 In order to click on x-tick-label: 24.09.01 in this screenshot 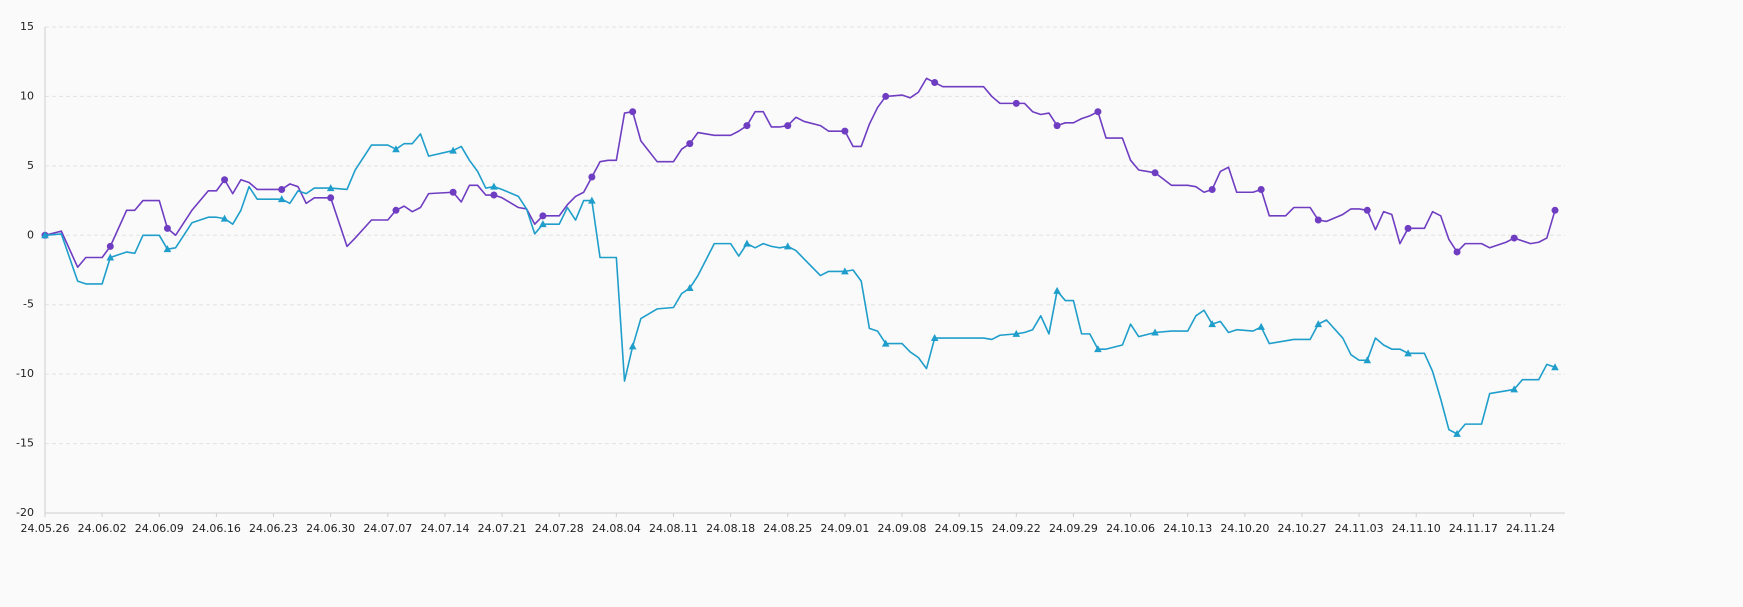, I will do `click(844, 528)`.